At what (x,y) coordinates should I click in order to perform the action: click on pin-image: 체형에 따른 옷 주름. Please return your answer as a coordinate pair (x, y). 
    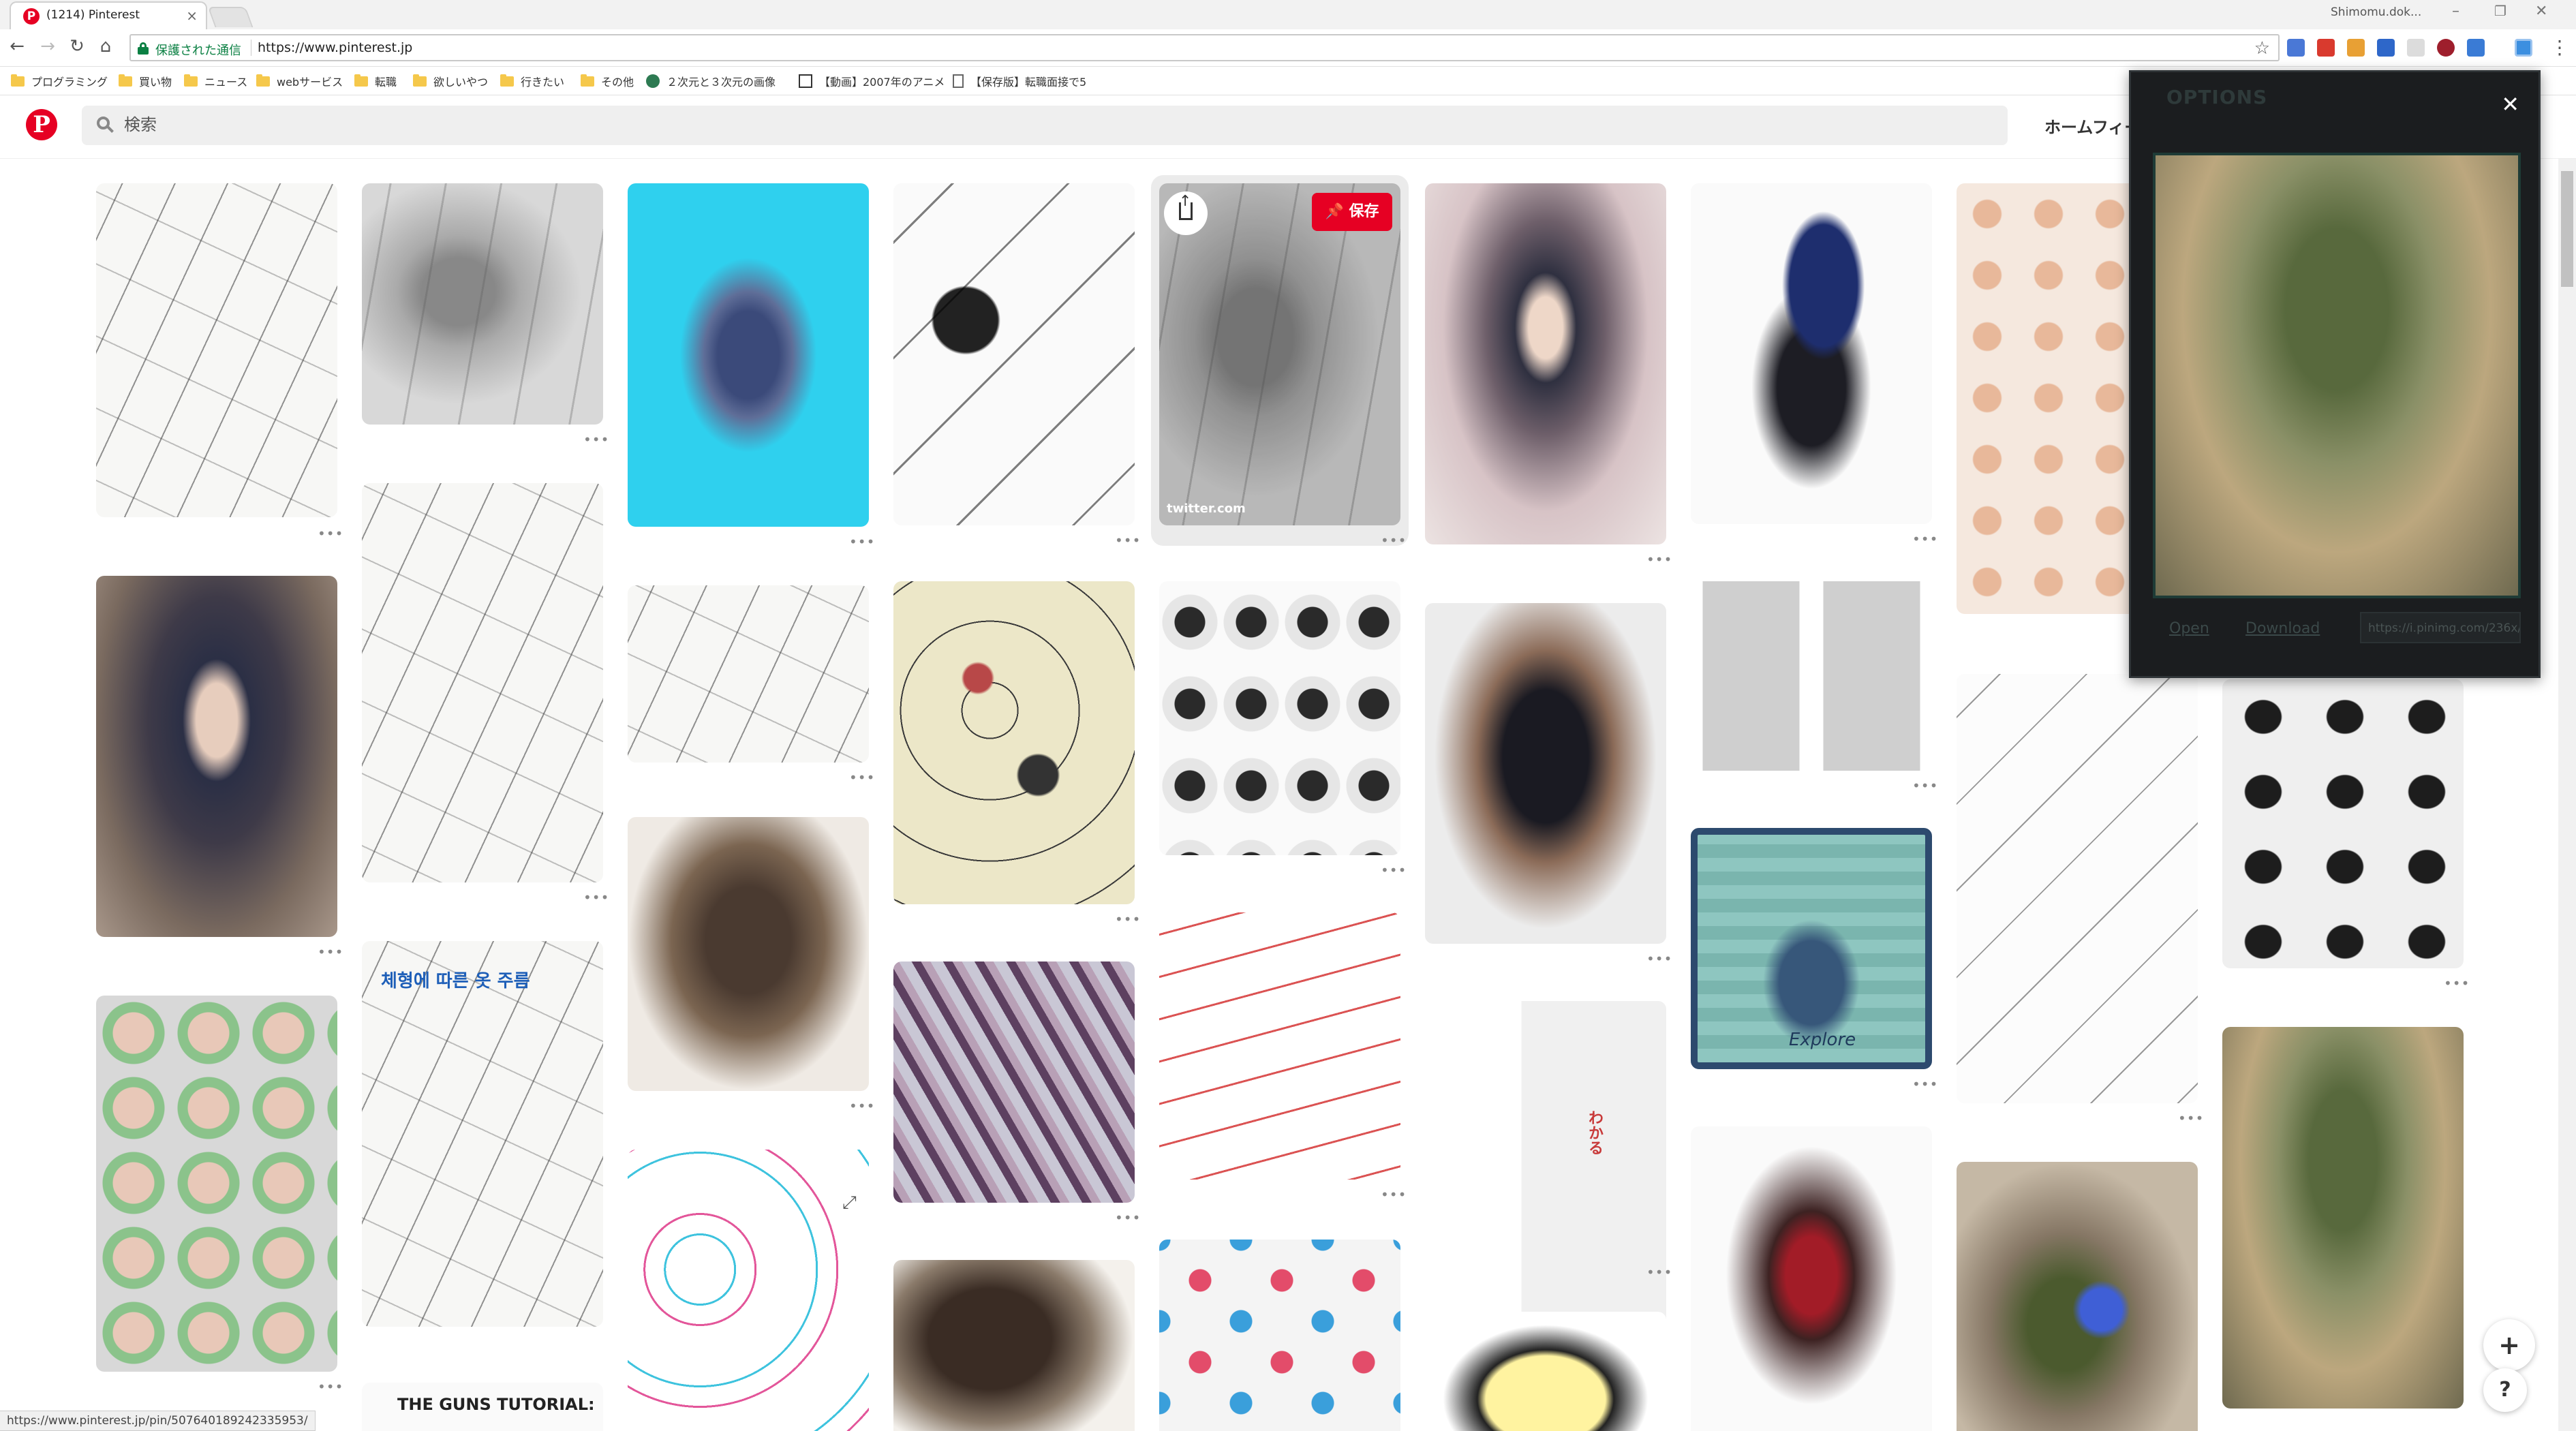
    Looking at the image, I should click on (482, 1134).